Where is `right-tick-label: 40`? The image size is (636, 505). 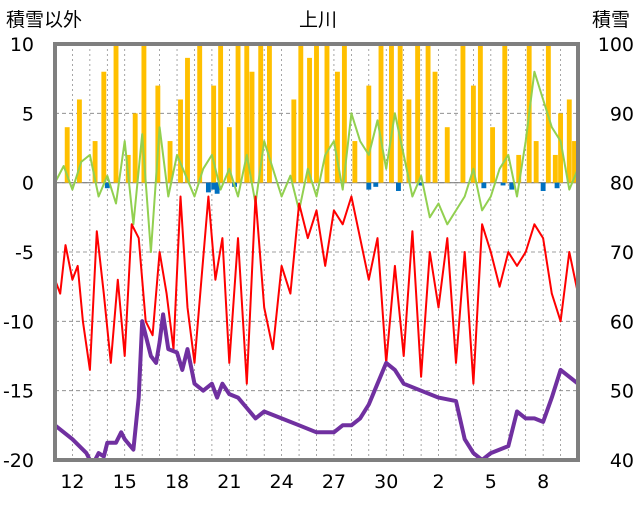
right-tick-label: 40 is located at coordinates (622, 461).